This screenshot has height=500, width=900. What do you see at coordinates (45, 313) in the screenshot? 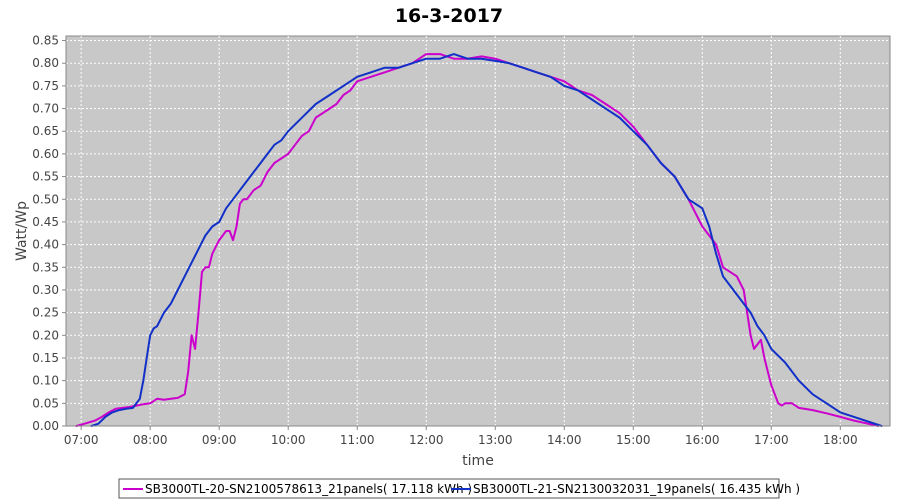
I see `y-tick-label: 0.25` at bounding box center [45, 313].